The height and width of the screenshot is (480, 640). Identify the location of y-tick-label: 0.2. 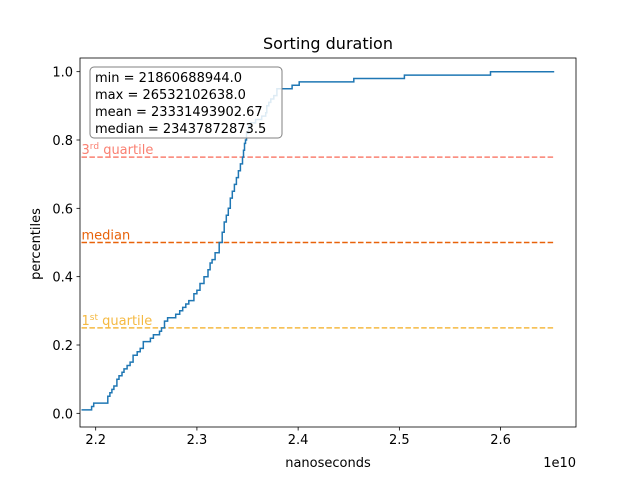
(62, 346).